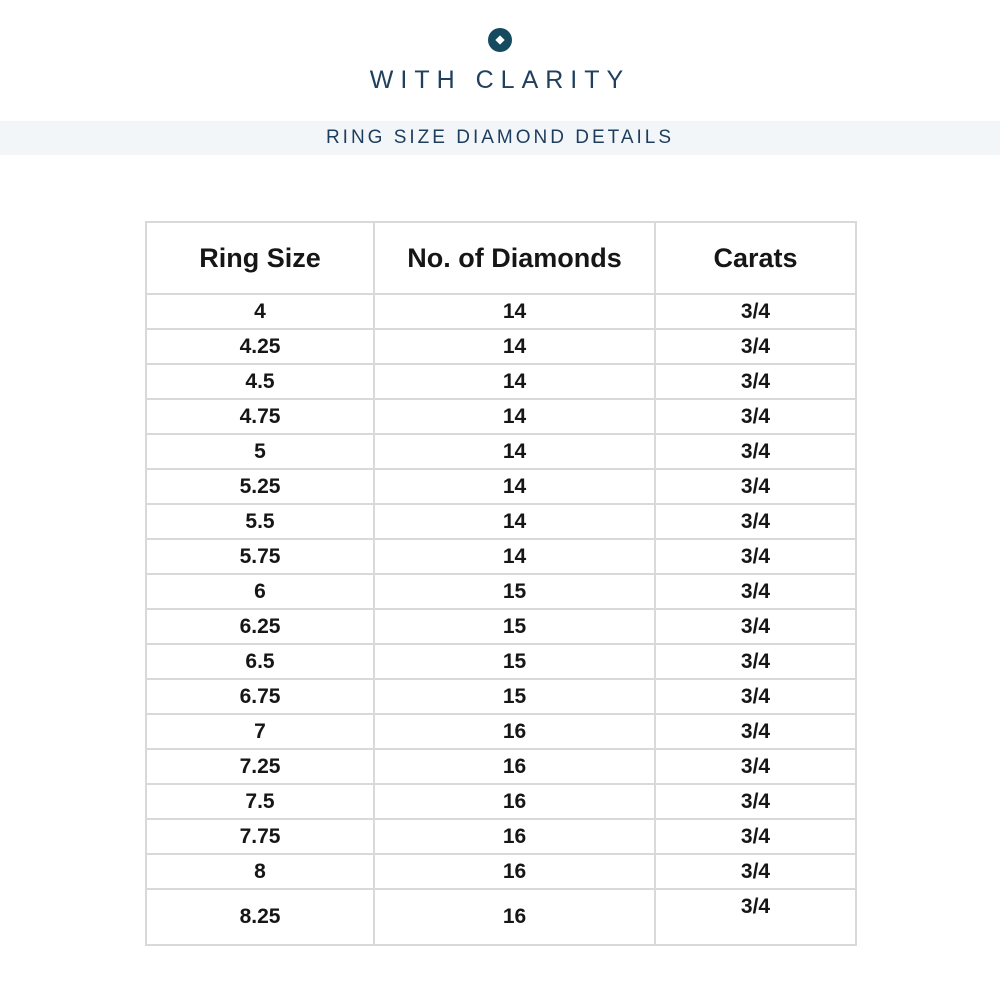  I want to click on table-header-row: Ring Size No. of Diamonds Carats, so click(501, 258).